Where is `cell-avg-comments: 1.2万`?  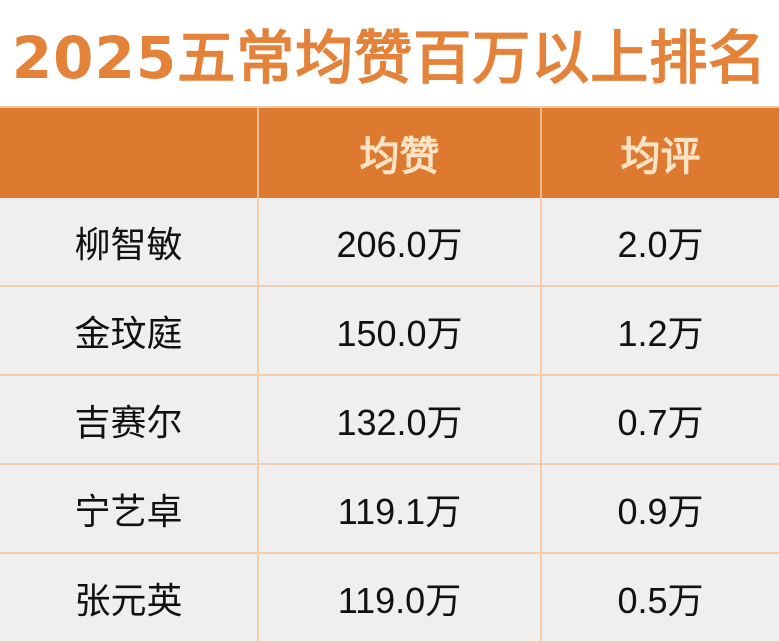
cell-avg-comments: 1.2万 is located at coordinates (659, 331).